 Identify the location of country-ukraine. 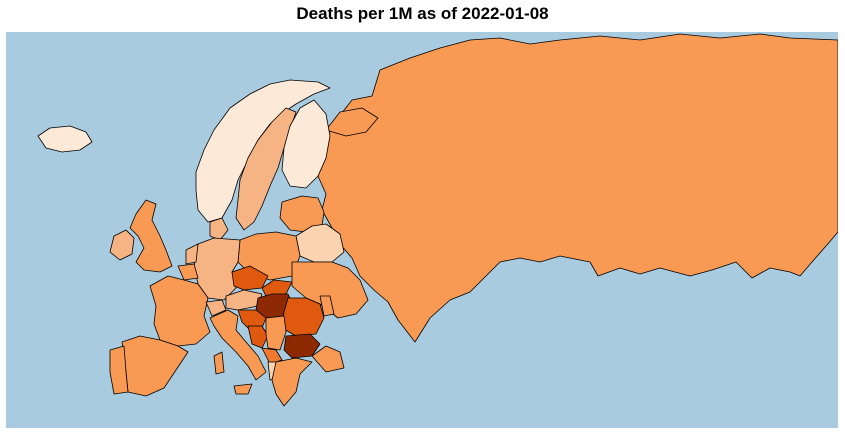
(330, 290).